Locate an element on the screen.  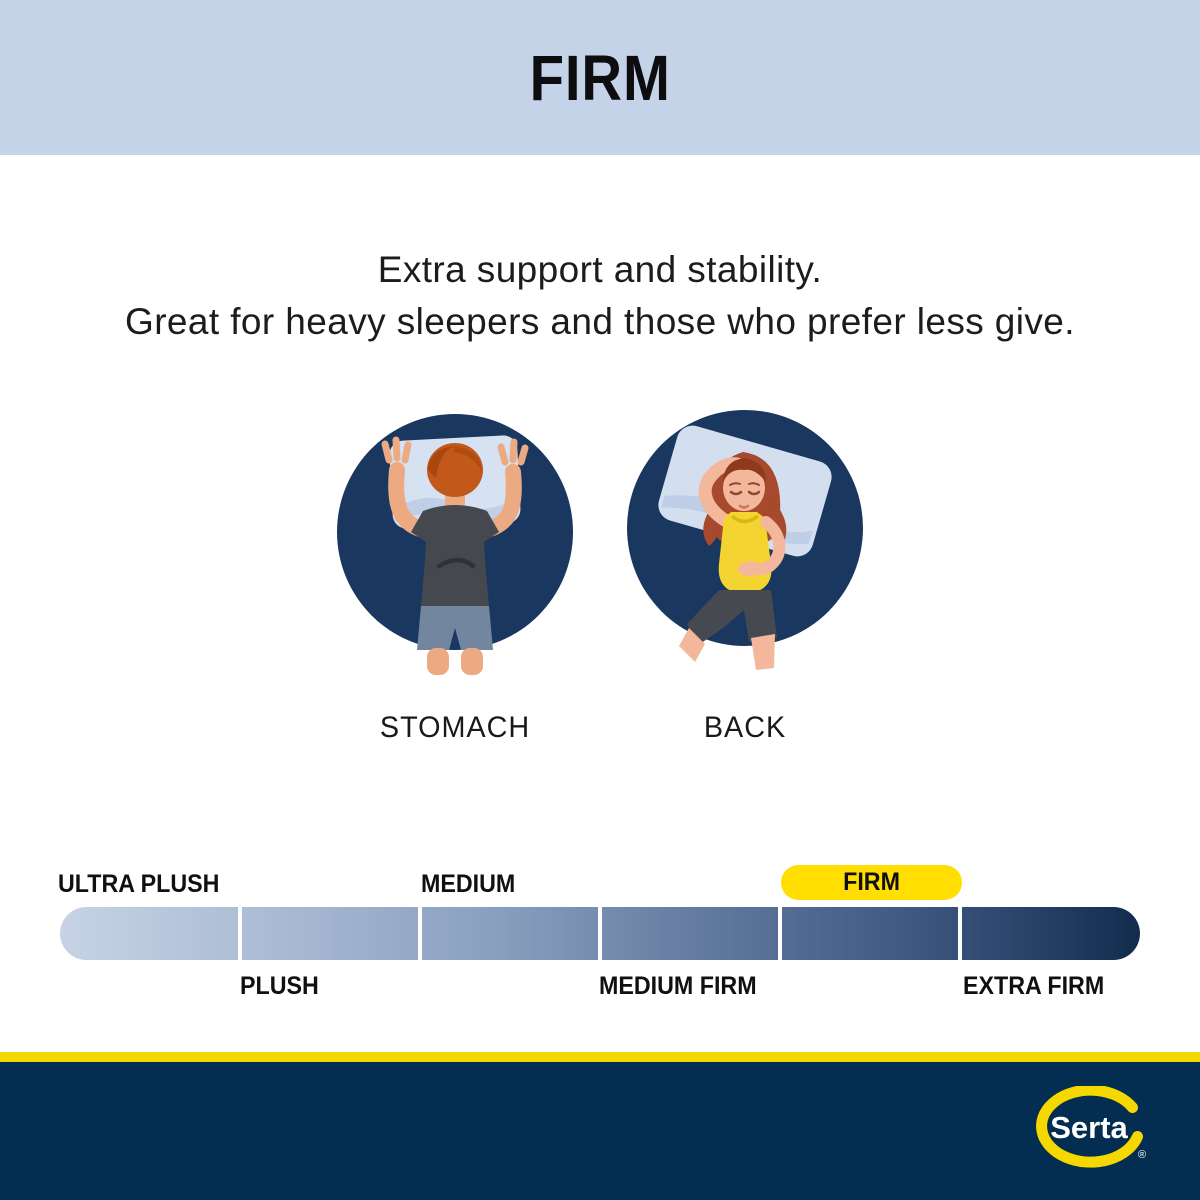
serta-logo: Serta ® is located at coordinates (1091, 1127).